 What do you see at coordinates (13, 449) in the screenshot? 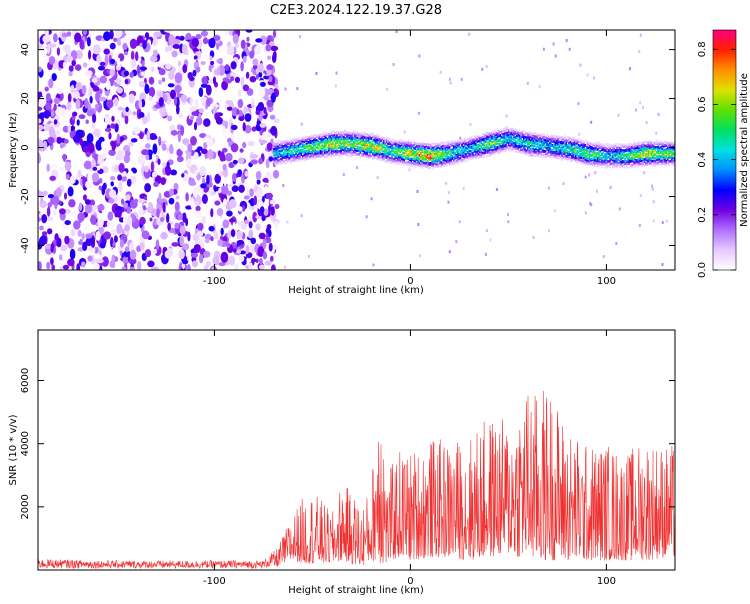
I see `snr-y-axis-label: SNR (10 * v/v)` at bounding box center [13, 449].